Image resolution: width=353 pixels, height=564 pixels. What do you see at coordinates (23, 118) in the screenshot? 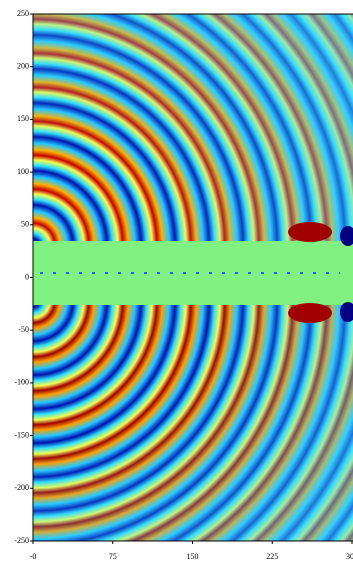
I see `y-tick-label: 150` at bounding box center [23, 118].